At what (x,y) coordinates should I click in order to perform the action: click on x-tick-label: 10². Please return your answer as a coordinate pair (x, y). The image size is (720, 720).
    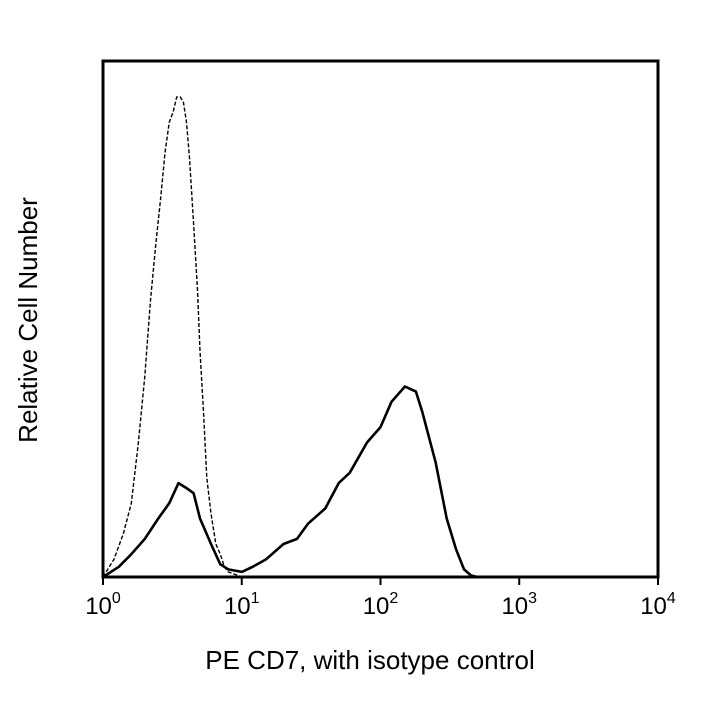
    Looking at the image, I should click on (381, 605).